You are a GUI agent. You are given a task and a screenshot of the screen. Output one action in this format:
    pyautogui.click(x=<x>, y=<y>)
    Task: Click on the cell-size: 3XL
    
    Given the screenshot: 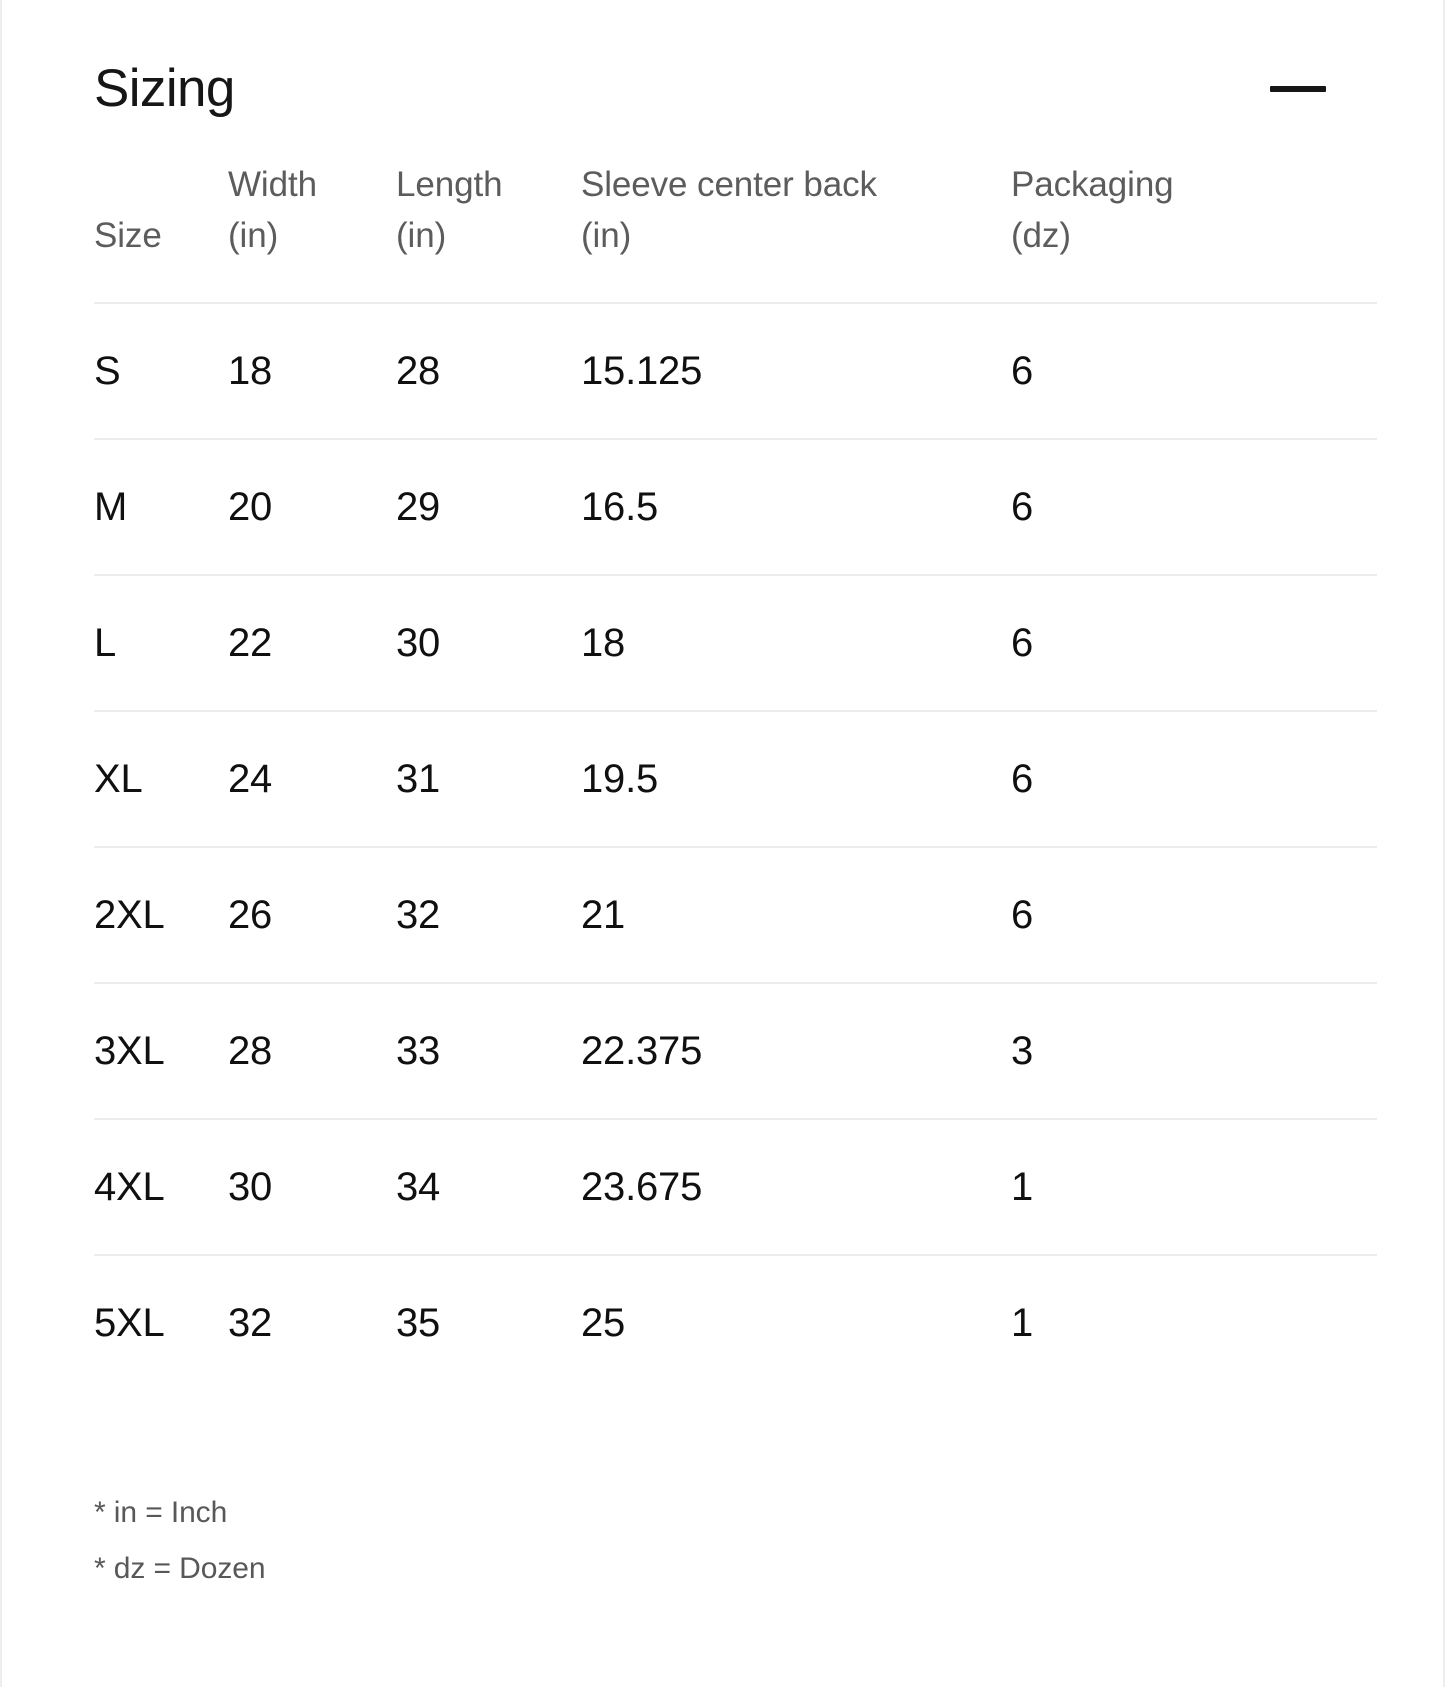 What is the action you would take?
    pyautogui.click(x=161, y=1050)
    